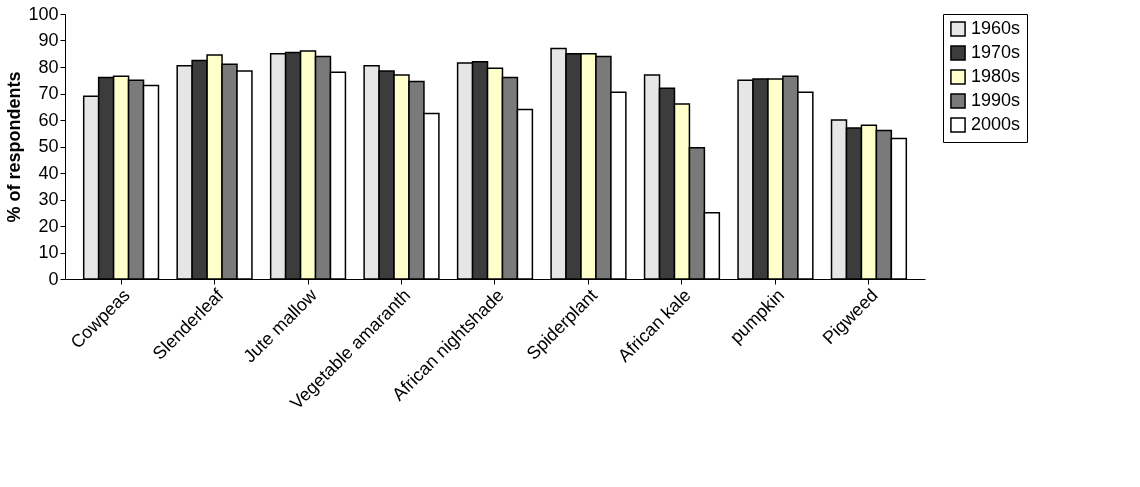 This screenshot has height=487, width=1140. I want to click on y-tick-label: 90, so click(48, 40).